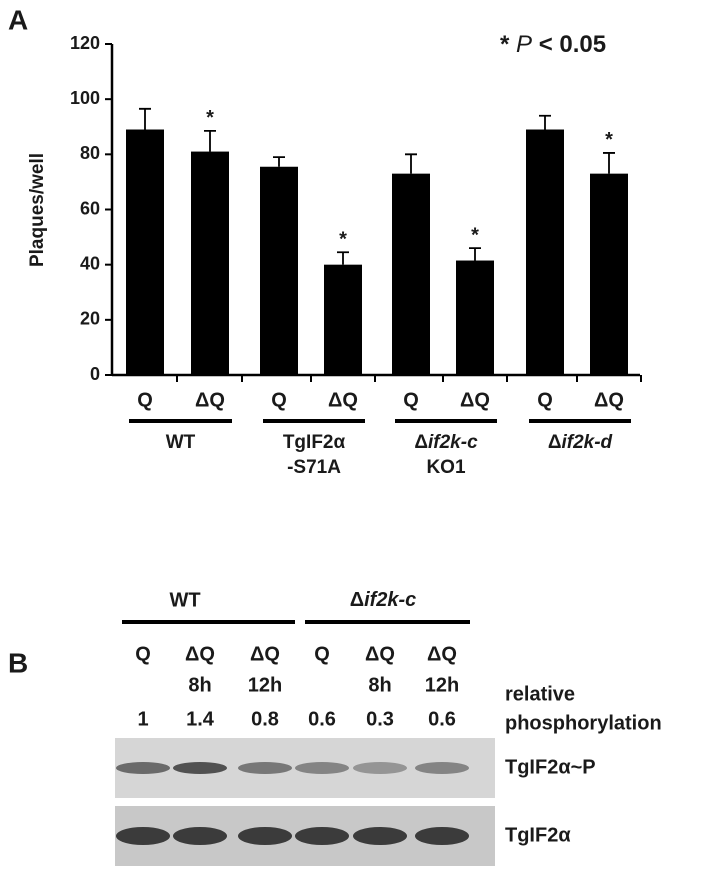 The image size is (714, 875). Describe the element at coordinates (540, 694) in the screenshot. I see `relative-label: relative` at that location.